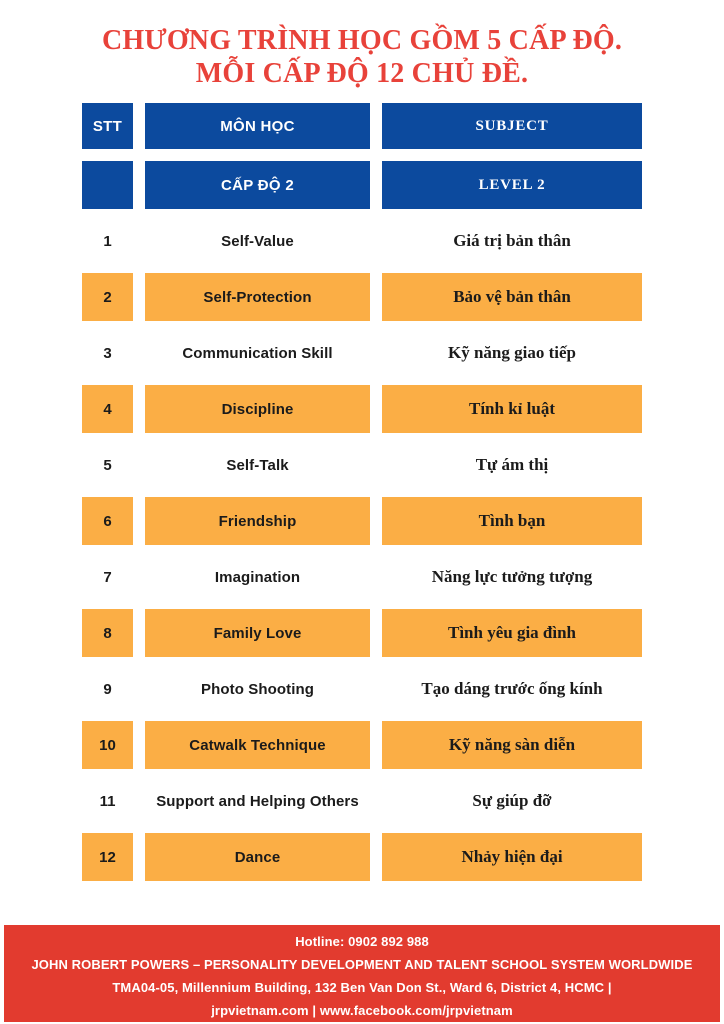 The image size is (724, 1024). I want to click on row-number-cell: 2, so click(107, 297).